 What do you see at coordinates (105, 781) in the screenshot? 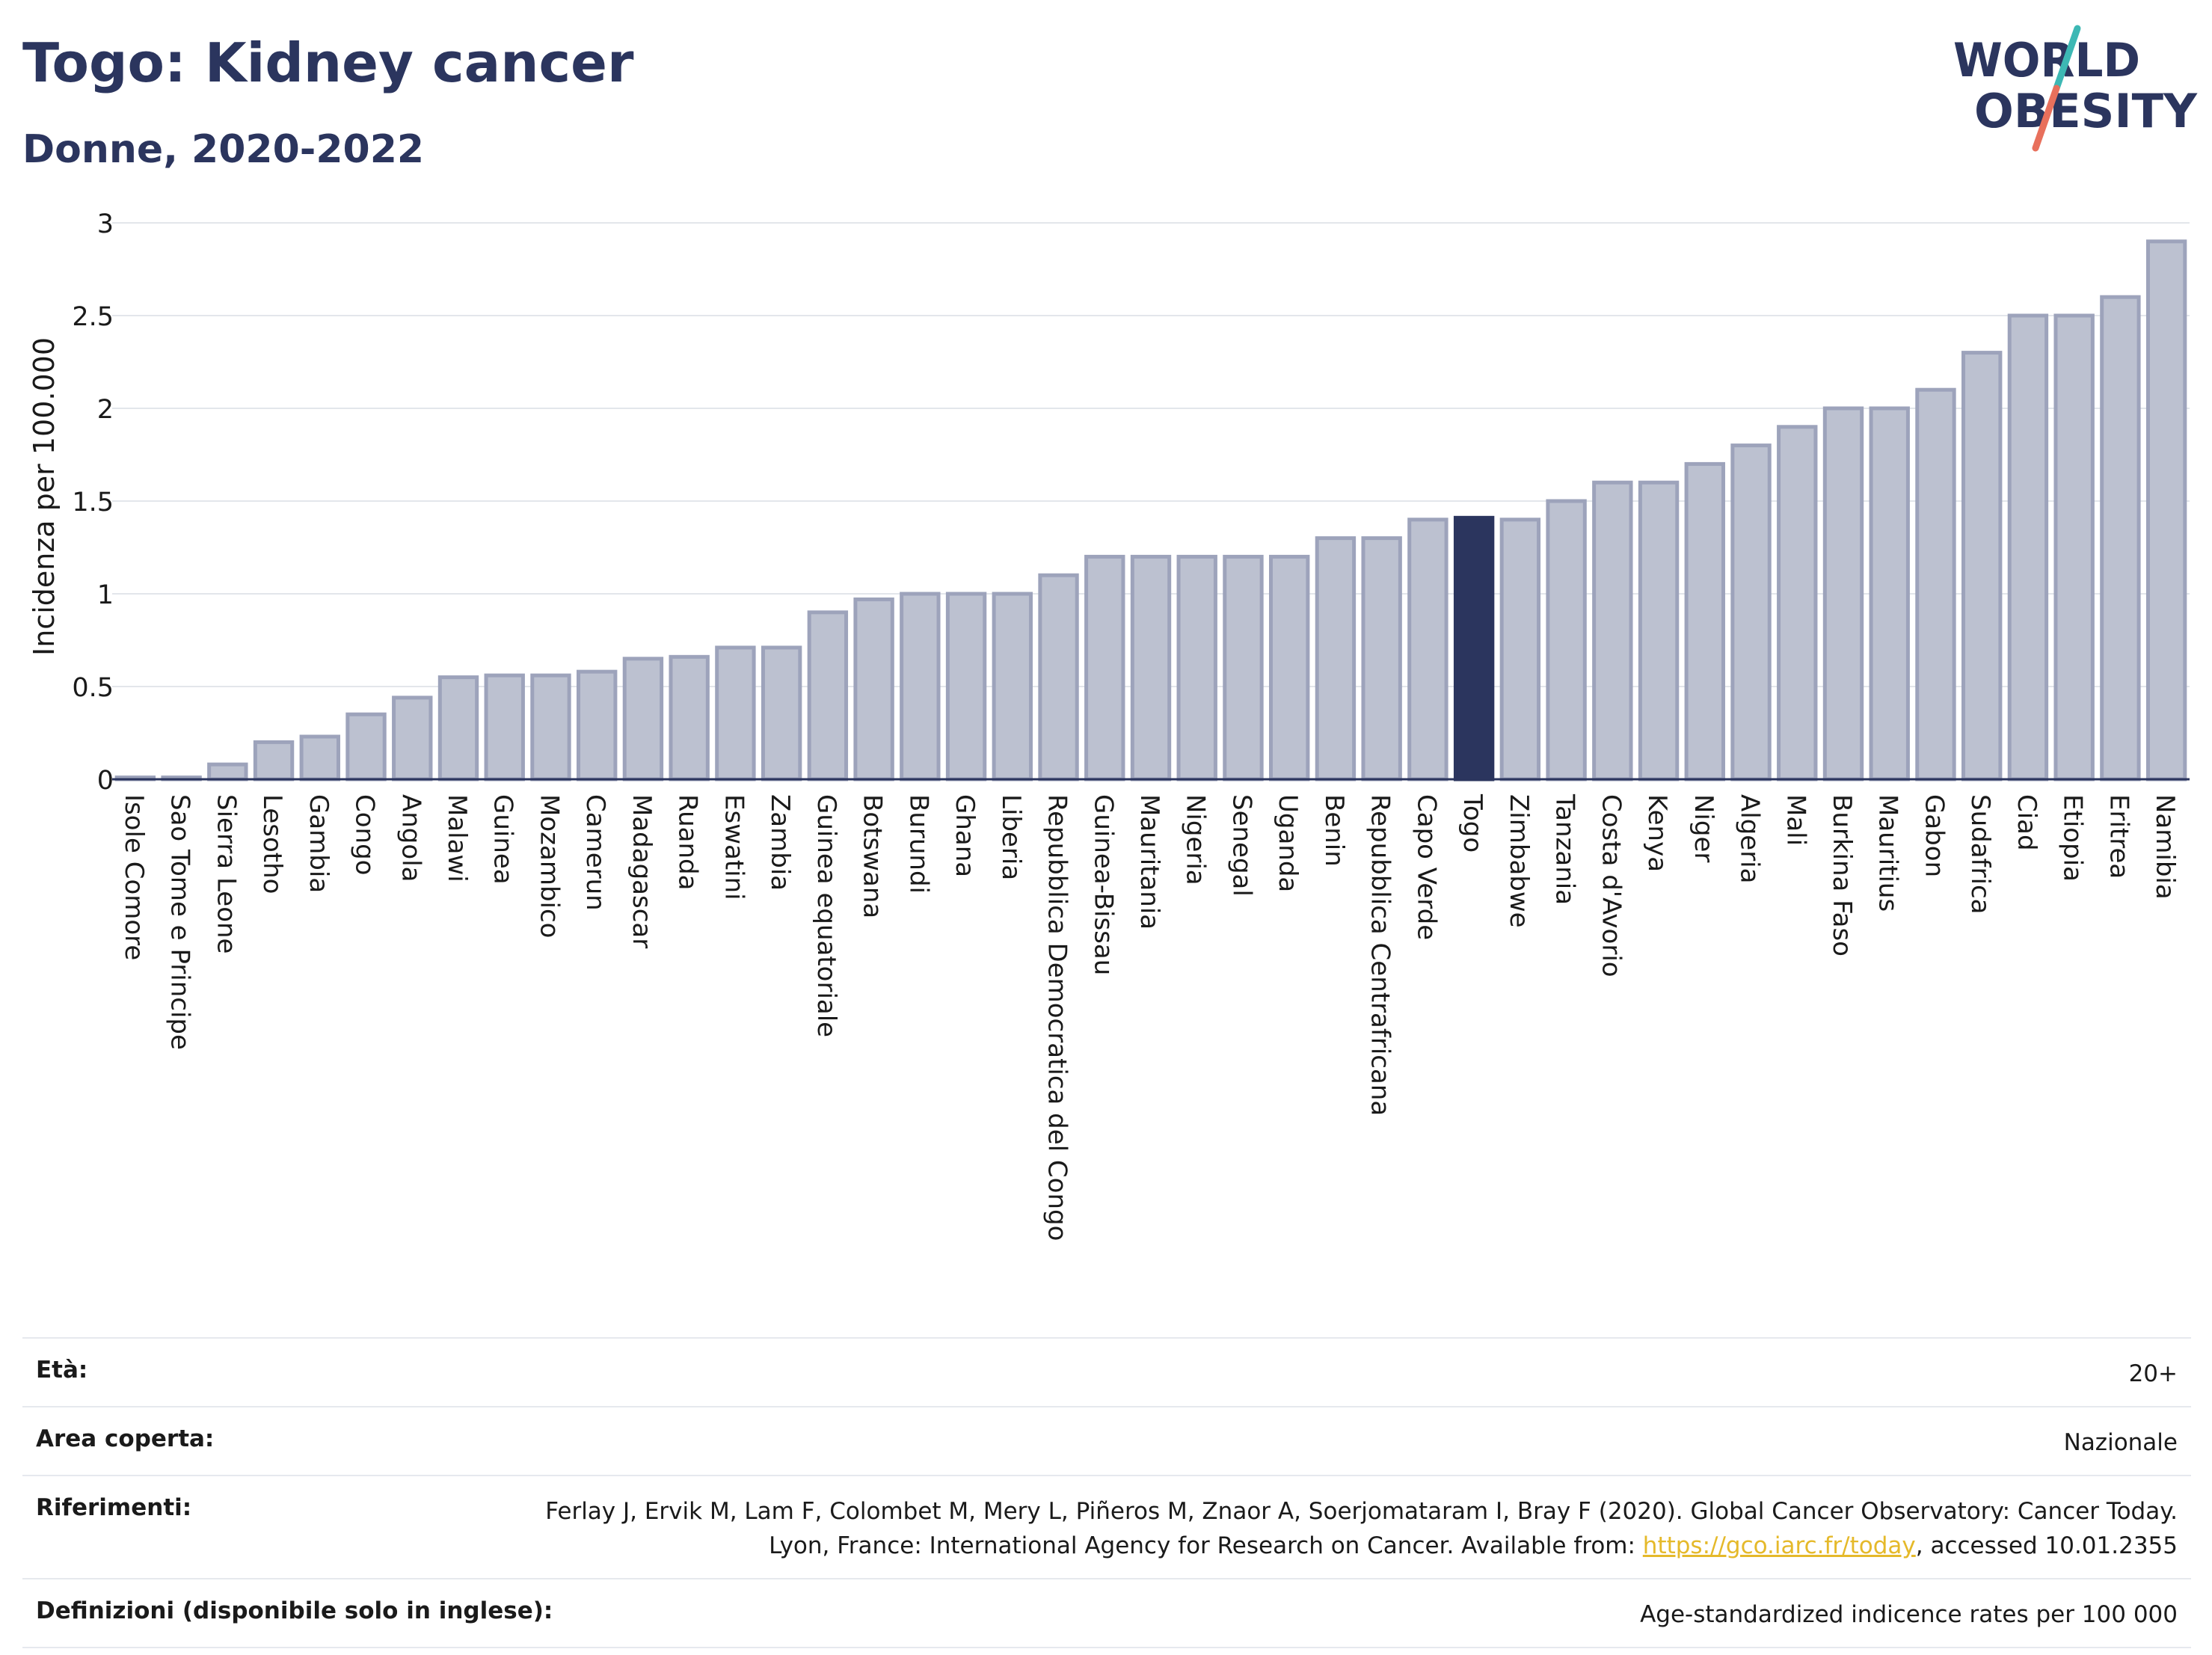
I see `y-tick-label: 0` at bounding box center [105, 781].